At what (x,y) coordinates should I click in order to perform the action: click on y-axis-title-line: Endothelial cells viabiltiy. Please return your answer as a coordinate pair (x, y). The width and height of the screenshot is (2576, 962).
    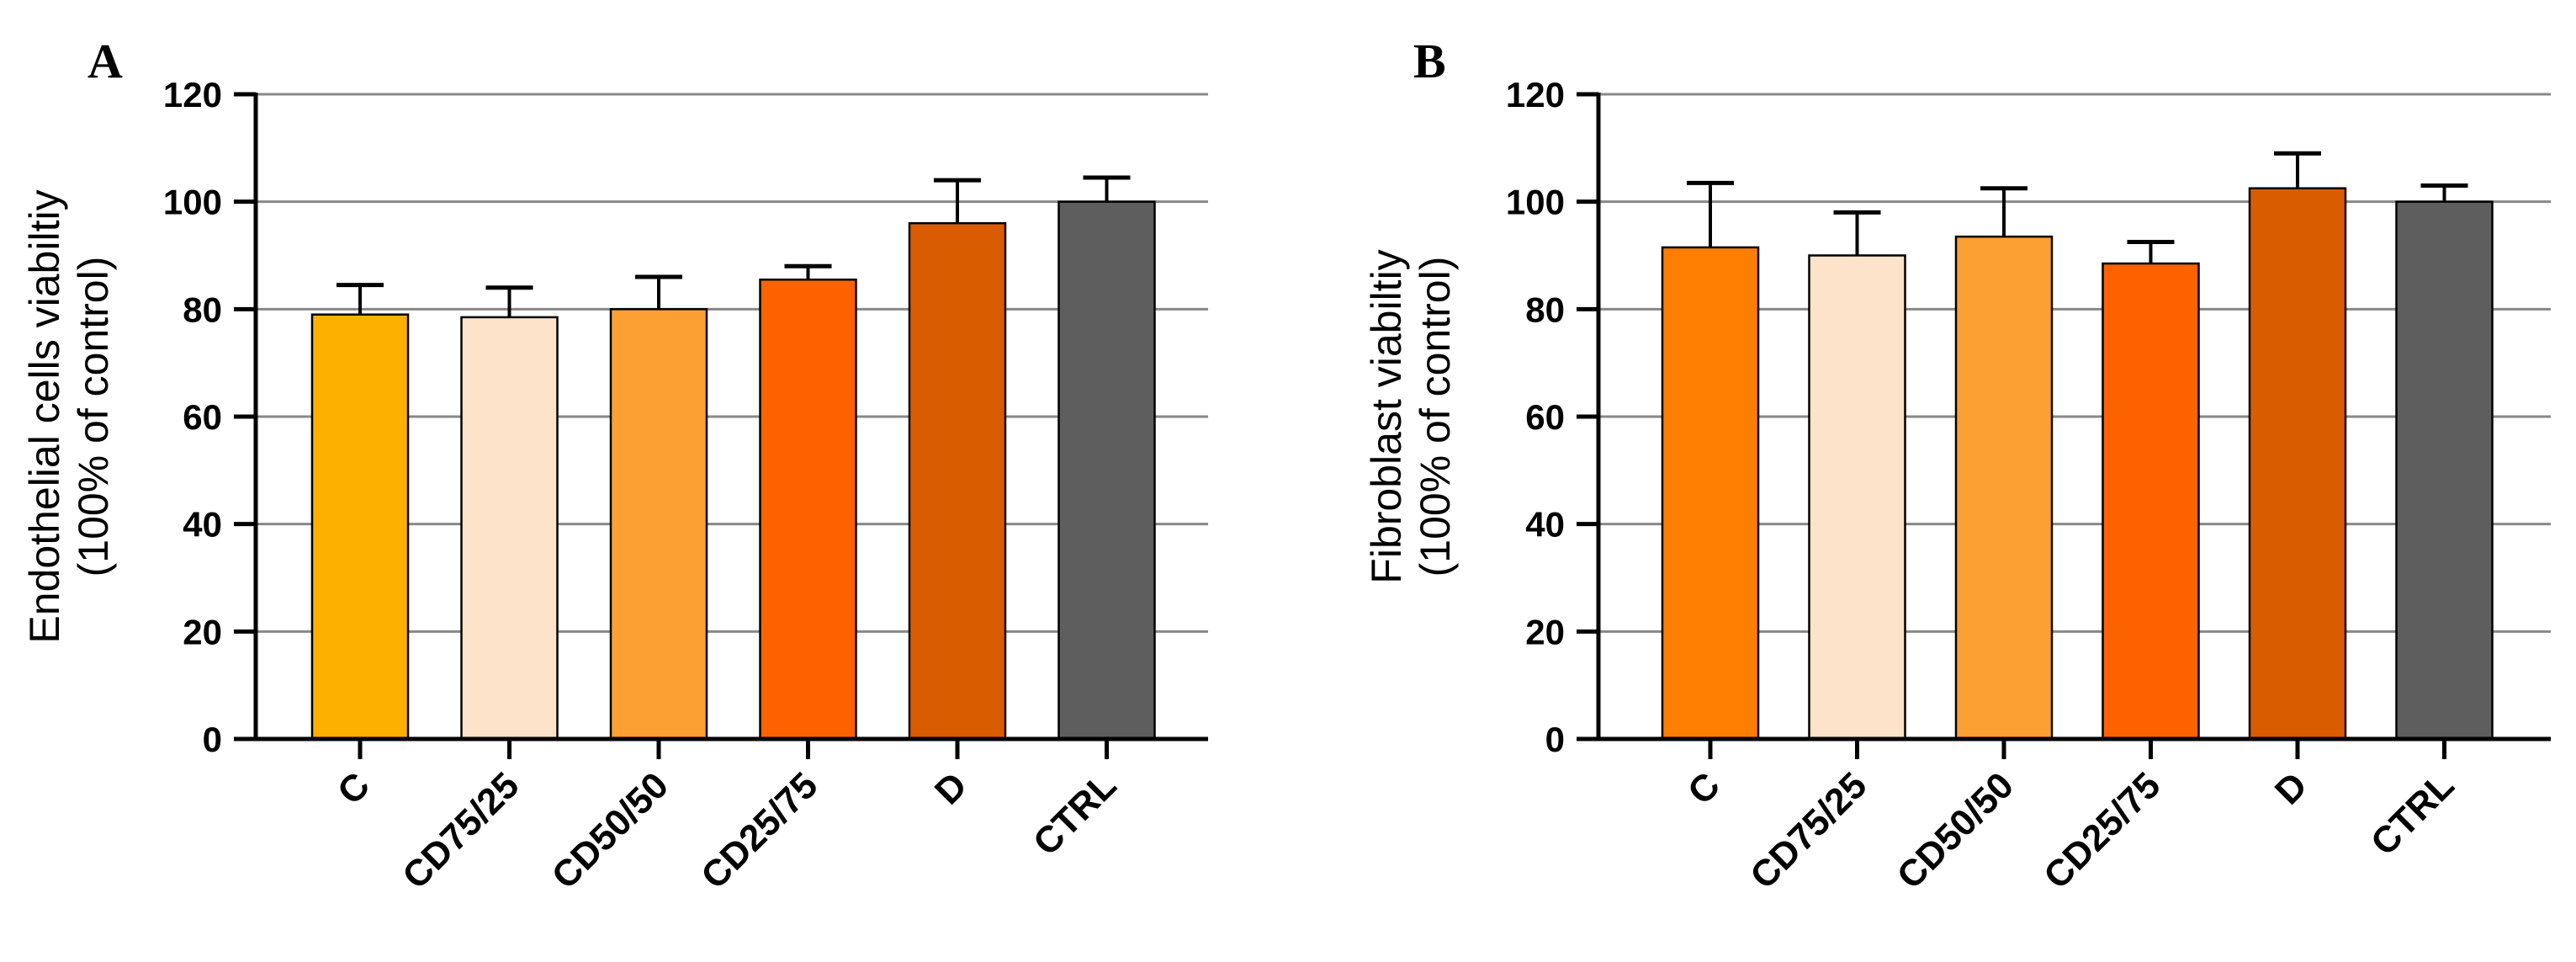
    Looking at the image, I should click on (44, 416).